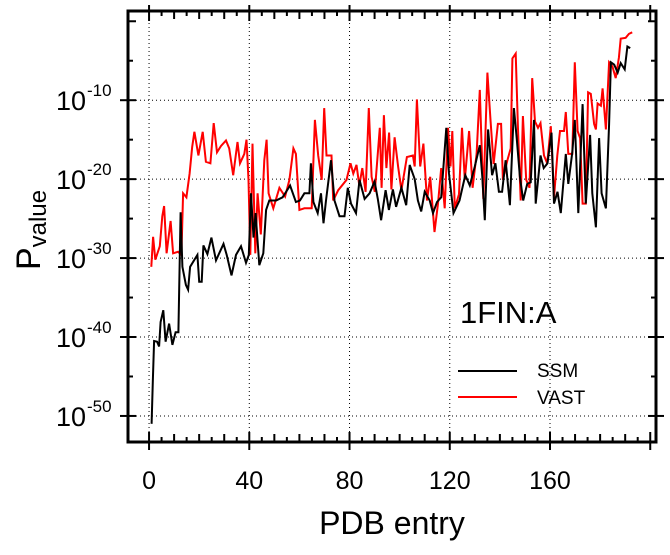  I want to click on x-tick-labels: 0 40 80 120 160, so click(356, 481).